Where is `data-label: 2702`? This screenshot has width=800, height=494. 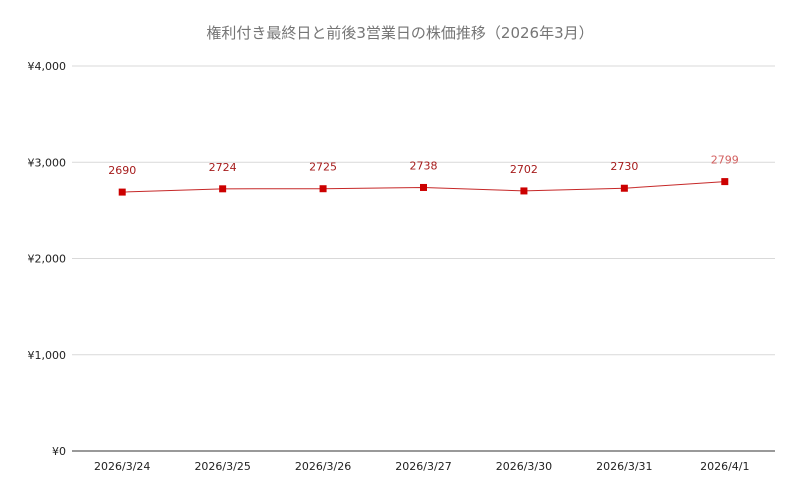
data-label: 2702 is located at coordinates (524, 169).